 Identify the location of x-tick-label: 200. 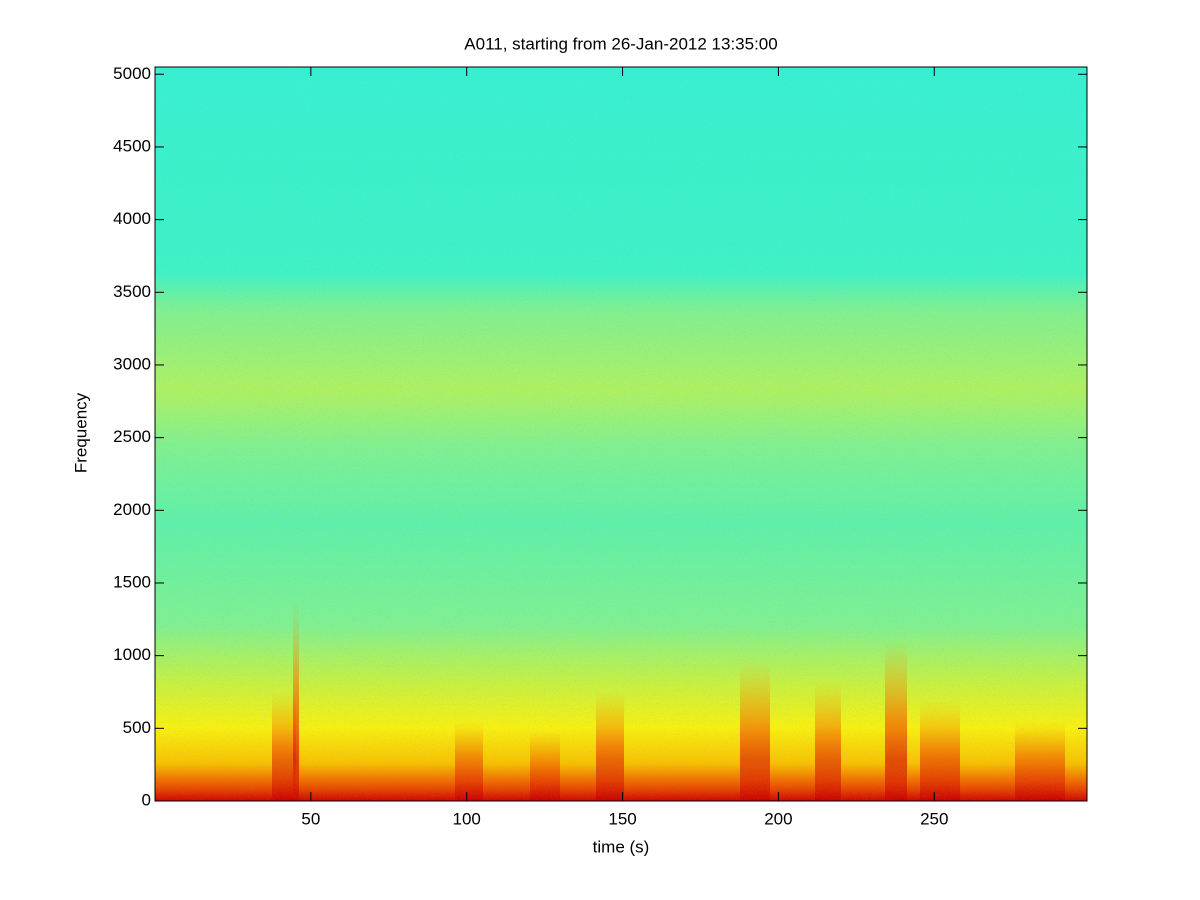
(778, 818).